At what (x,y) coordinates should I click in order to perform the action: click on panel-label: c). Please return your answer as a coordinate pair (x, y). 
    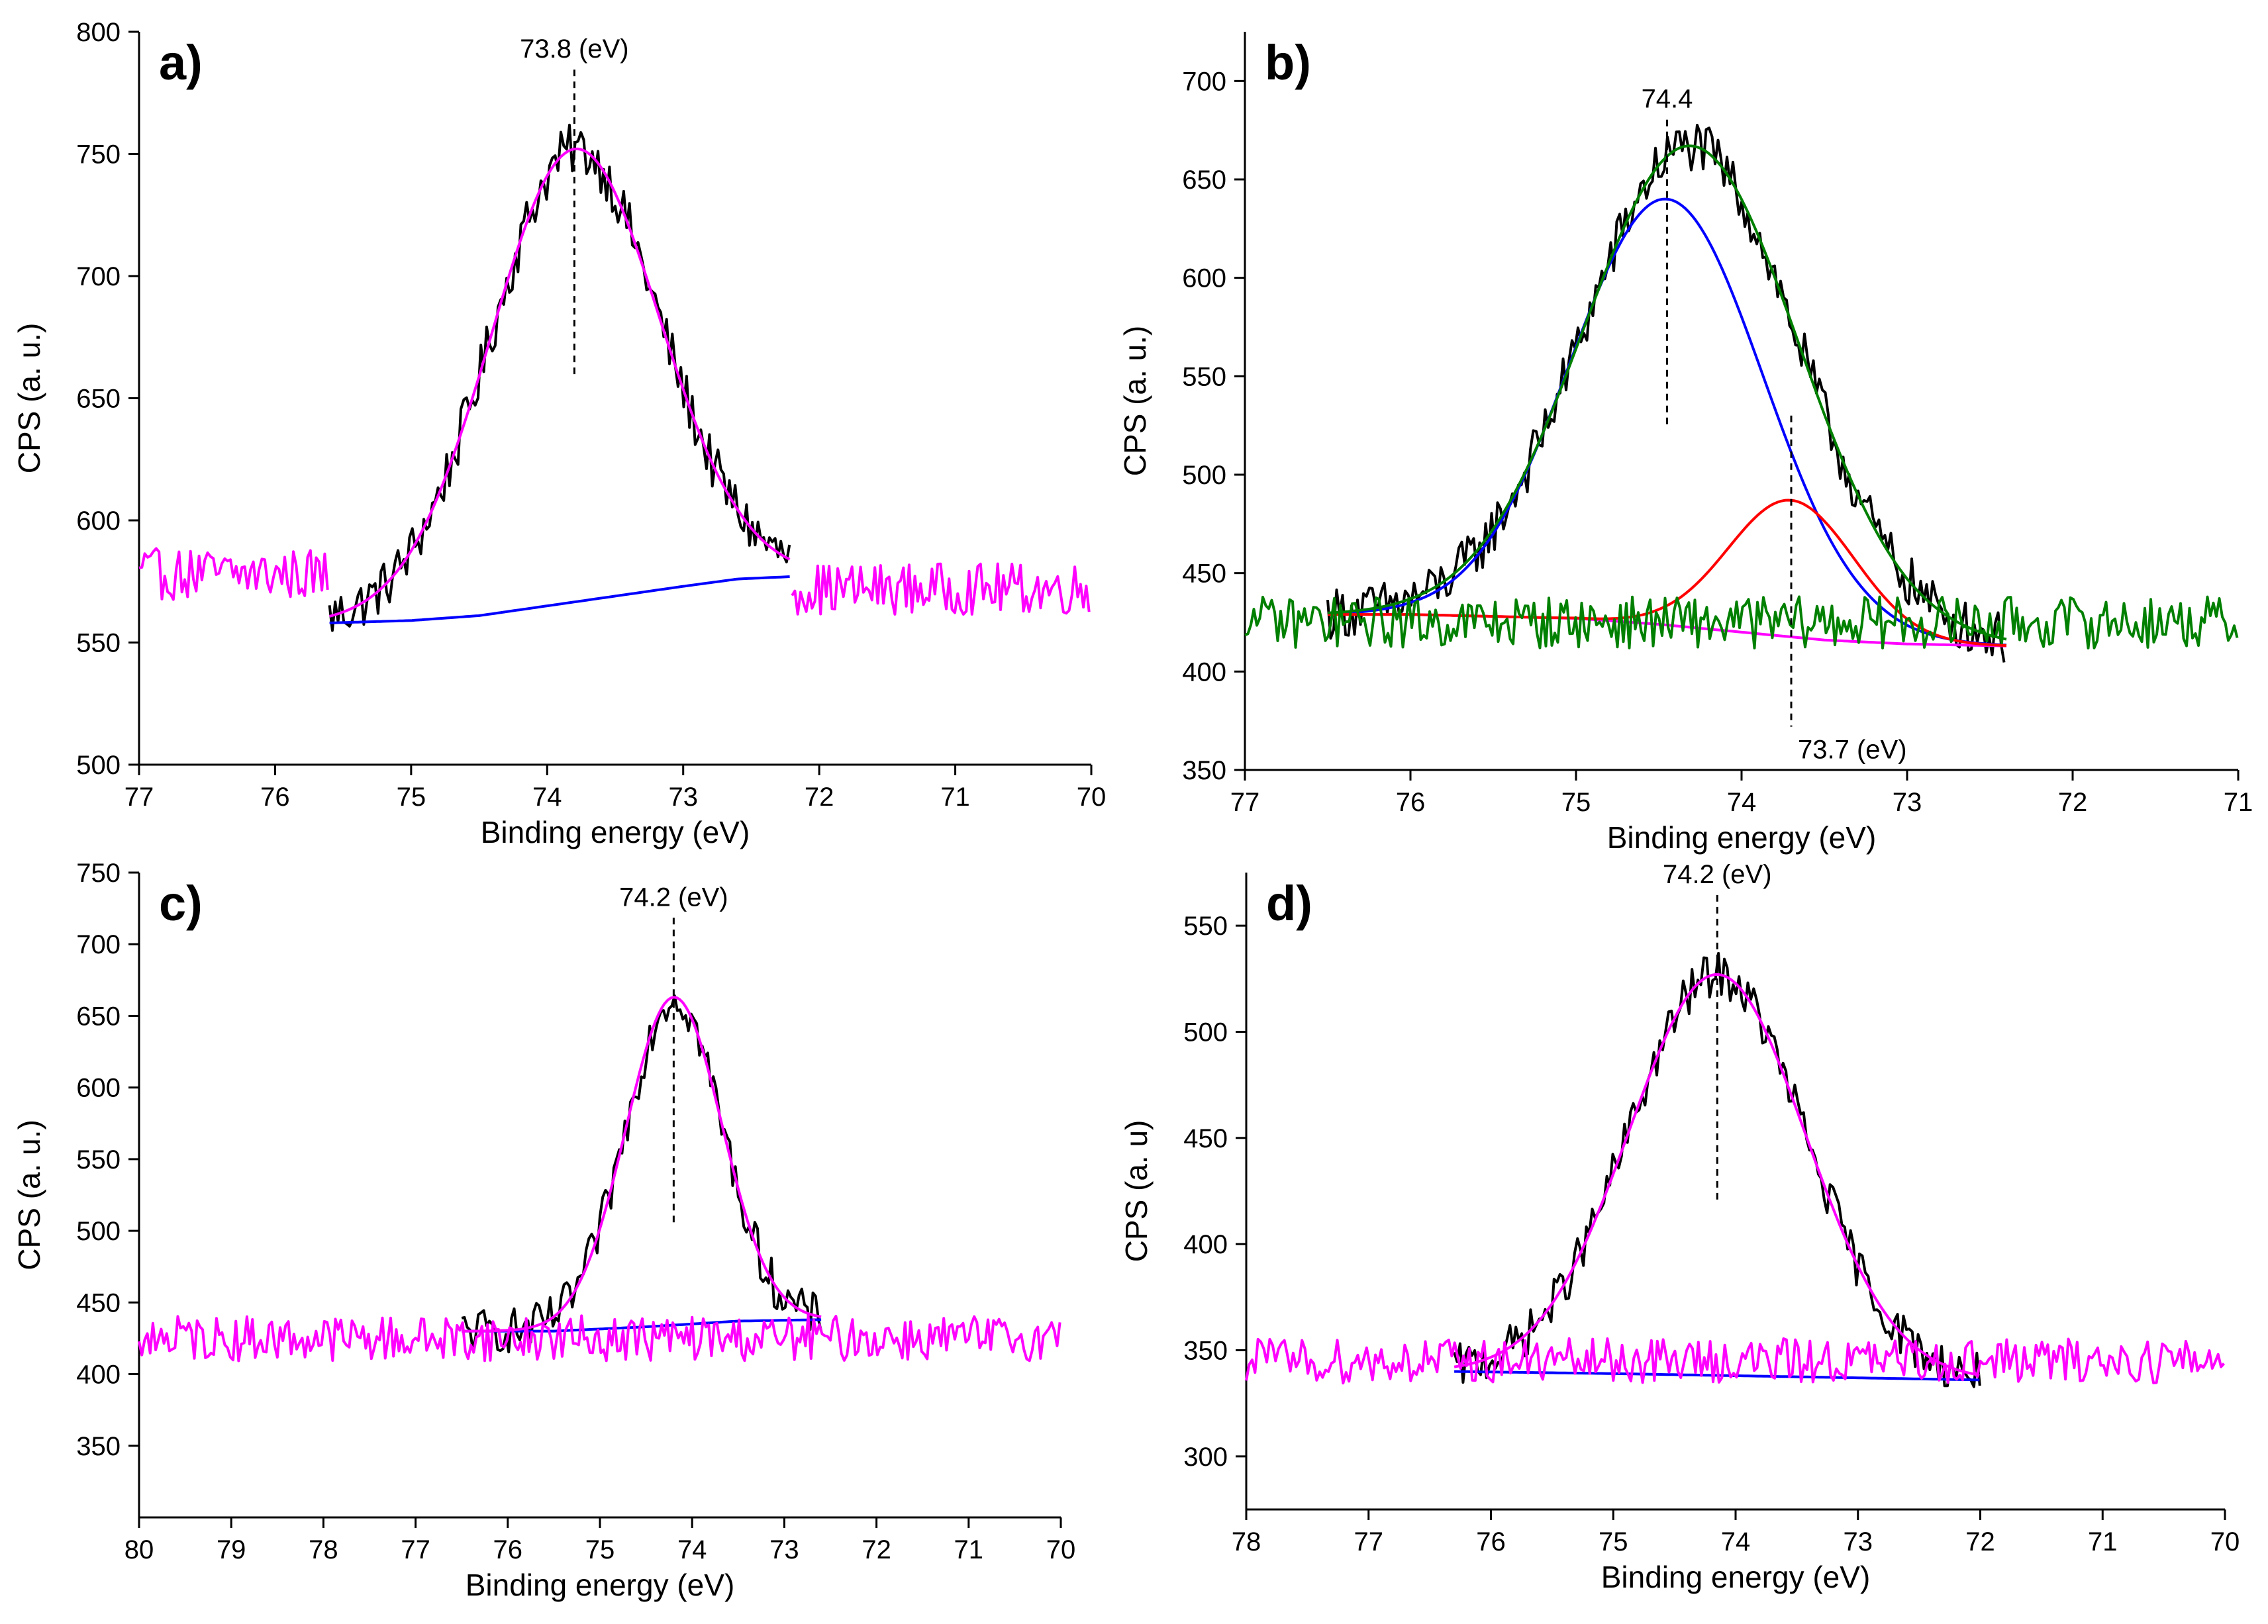
    Looking at the image, I should click on (181, 903).